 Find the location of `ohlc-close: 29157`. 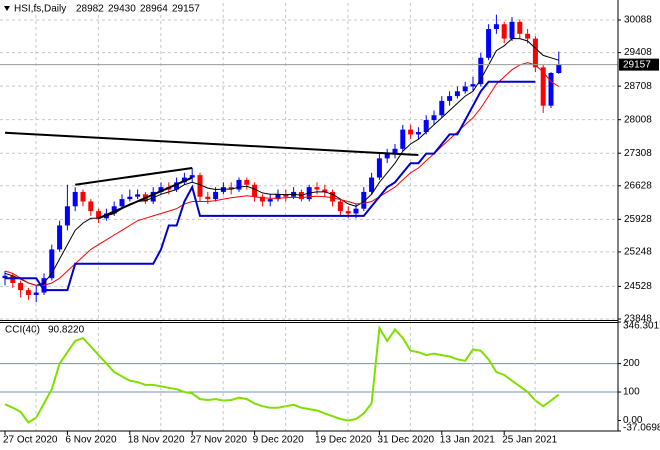

ohlc-close: 29157 is located at coordinates (186, 9).